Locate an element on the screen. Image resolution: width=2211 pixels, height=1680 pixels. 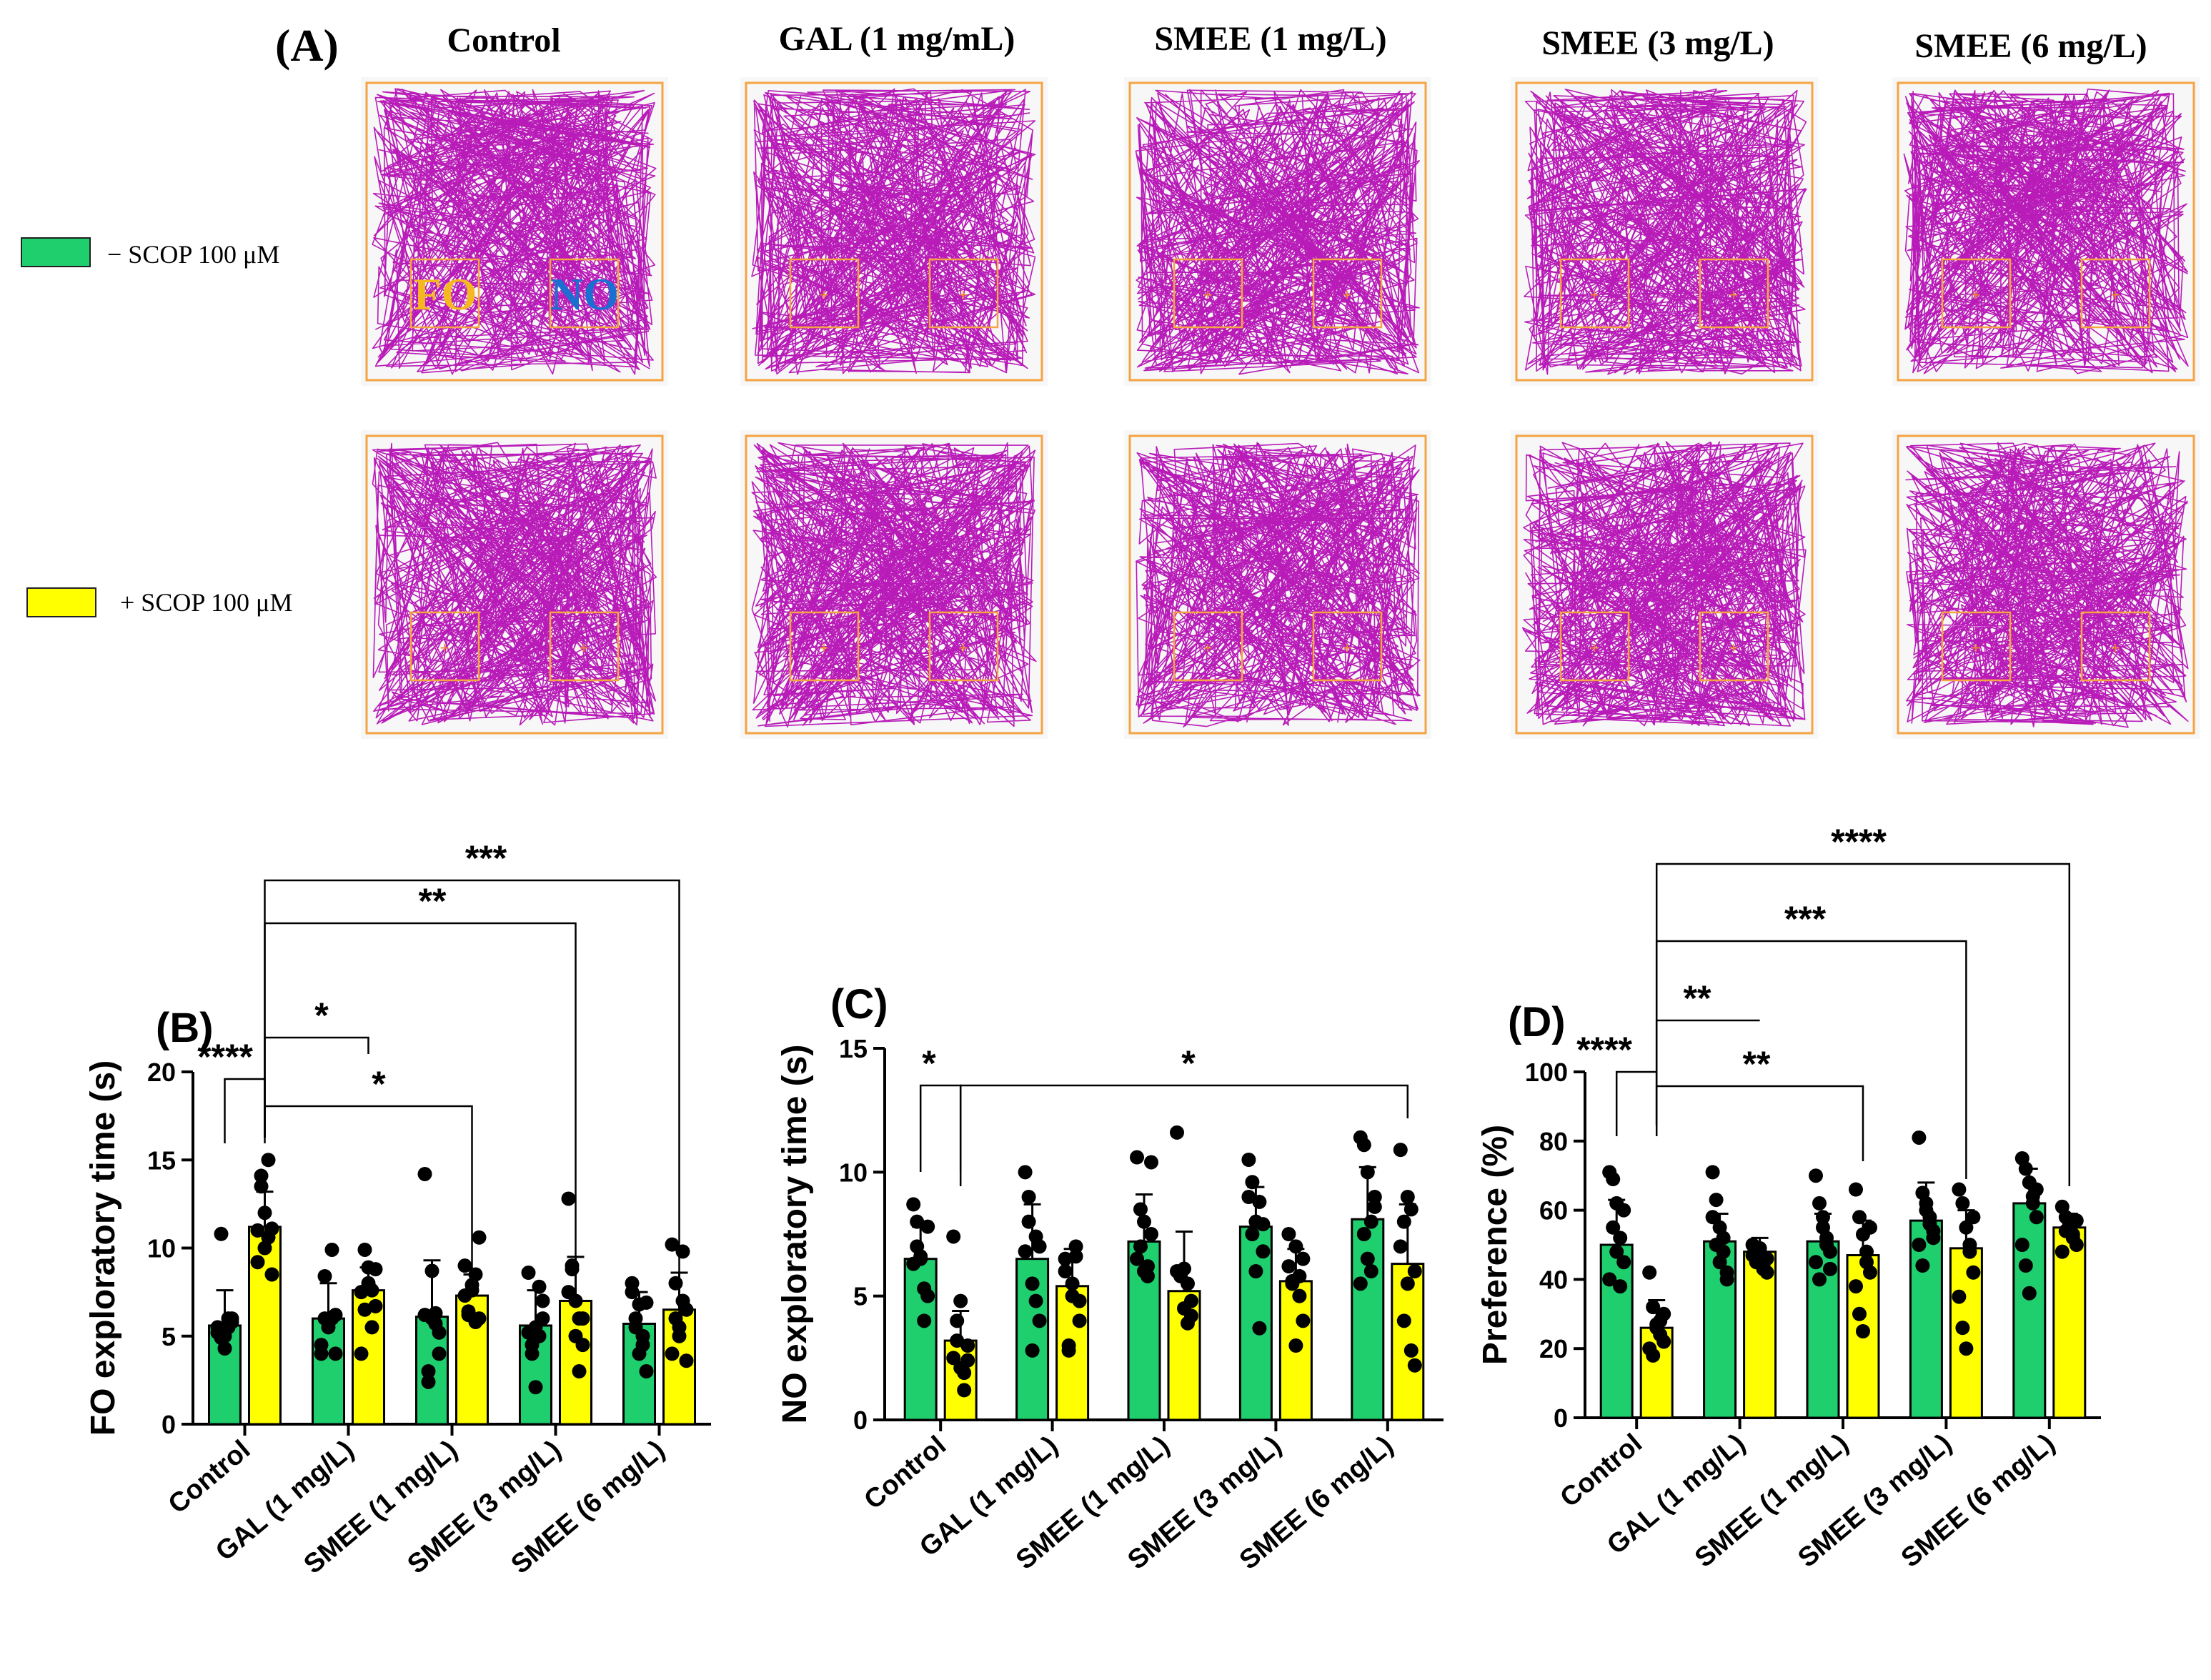
y-tick-label: 10 is located at coordinates (161, 1248).